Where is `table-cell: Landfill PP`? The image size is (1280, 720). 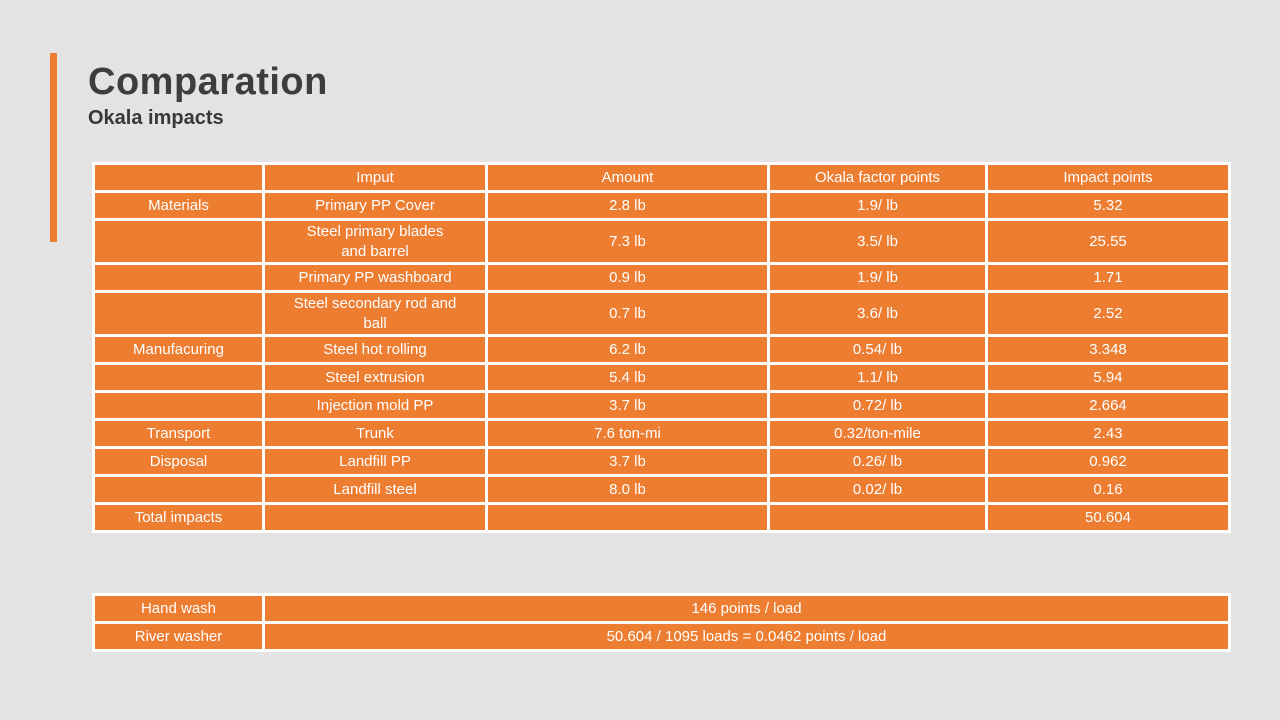
table-cell: Landfill PP is located at coordinates (375, 461).